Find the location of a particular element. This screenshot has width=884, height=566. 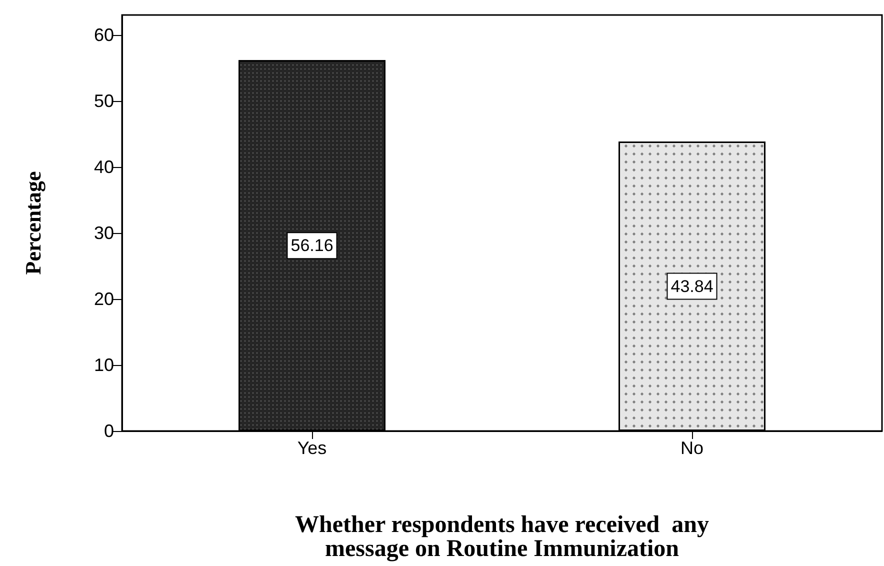

y-tick-label: 50 is located at coordinates (104, 100).